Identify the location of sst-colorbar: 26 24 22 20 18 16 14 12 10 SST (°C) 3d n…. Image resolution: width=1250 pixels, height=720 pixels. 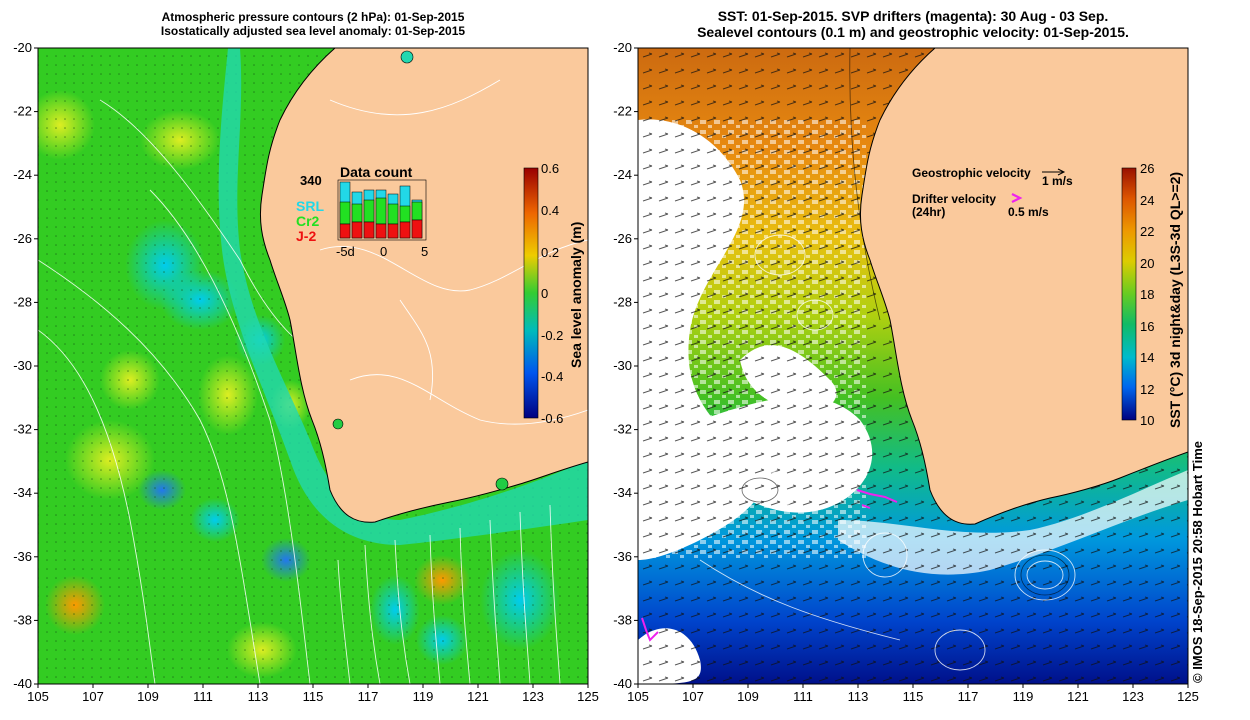
(1152, 294).